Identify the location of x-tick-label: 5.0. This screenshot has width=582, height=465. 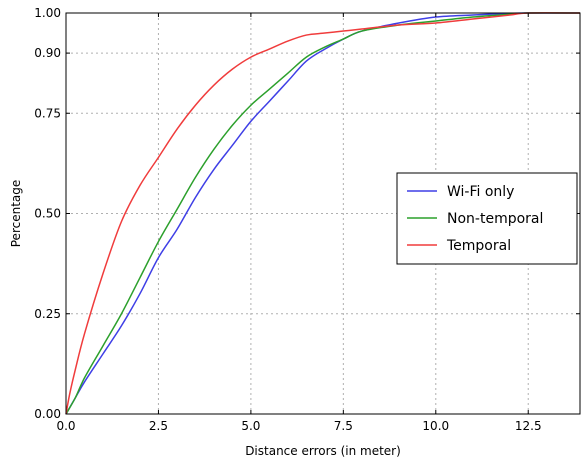
(250, 426).